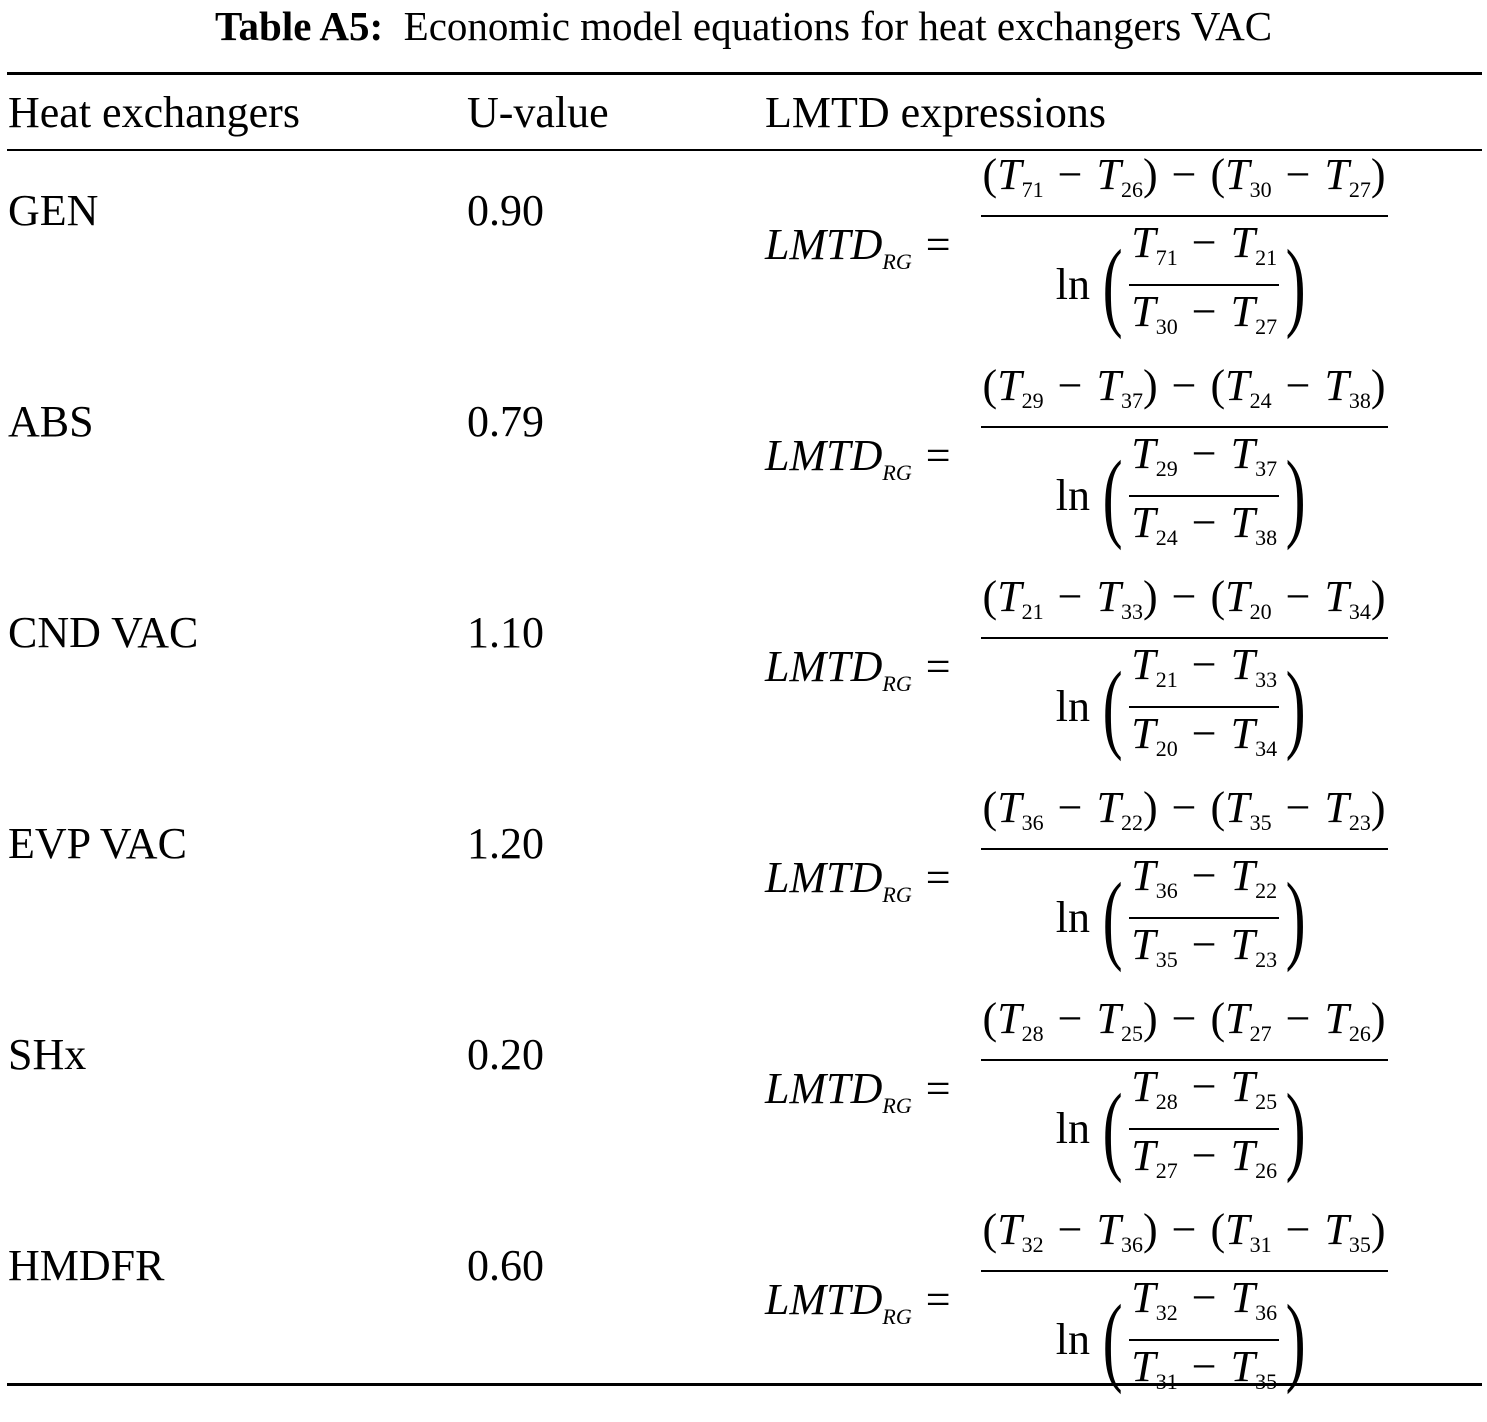 The width and height of the screenshot is (1487, 1422). Describe the element at coordinates (1204, 285) in the screenshot. I see `inner-fraction: T71− T21 T30− T27` at that location.